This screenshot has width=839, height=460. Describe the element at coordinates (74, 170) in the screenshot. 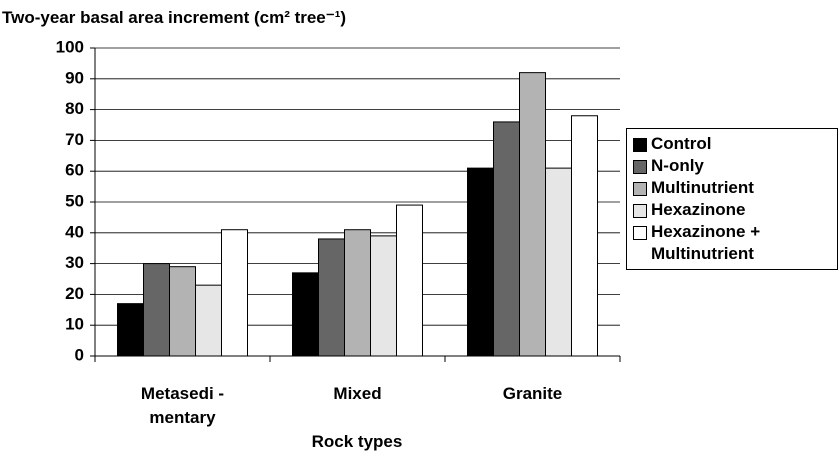

I see `y-tick-label: 60` at that location.